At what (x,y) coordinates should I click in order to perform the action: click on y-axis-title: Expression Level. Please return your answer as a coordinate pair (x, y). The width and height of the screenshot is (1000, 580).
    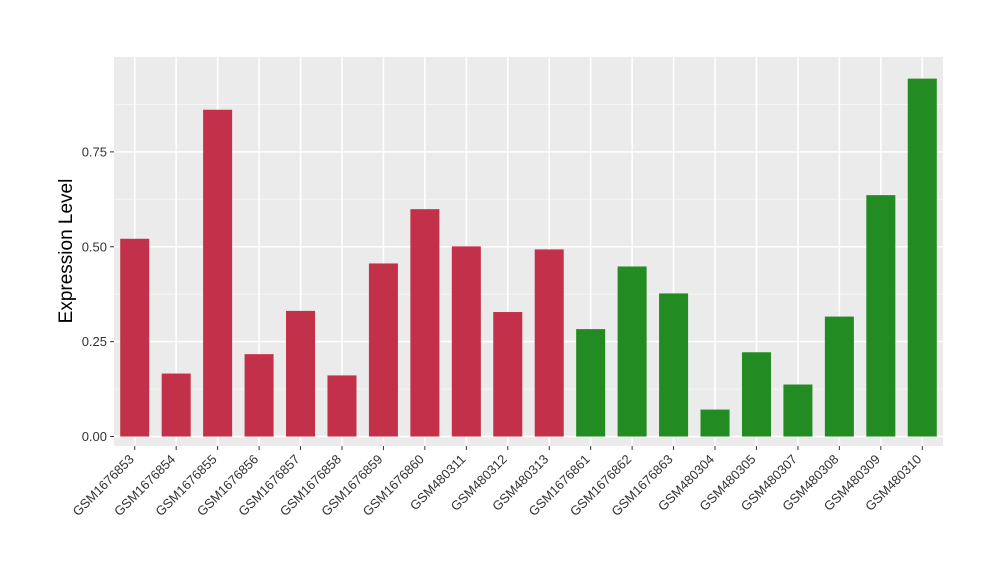
    Looking at the image, I should click on (66, 251).